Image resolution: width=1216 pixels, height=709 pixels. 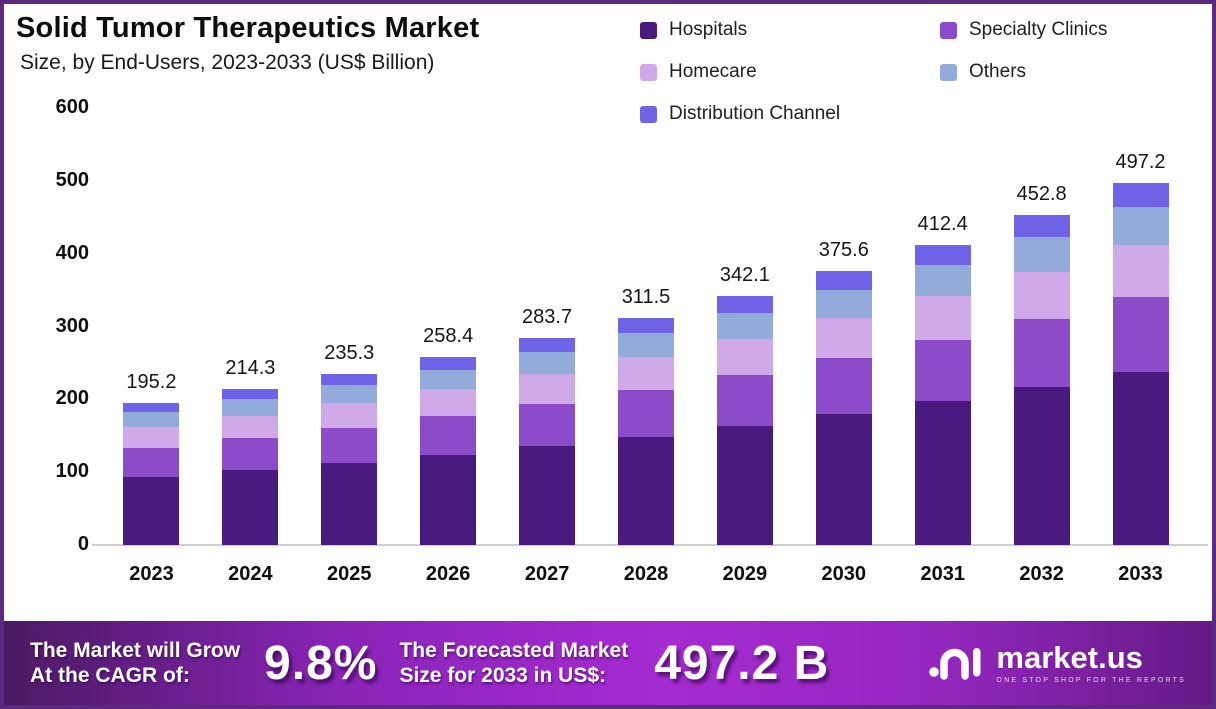 What do you see at coordinates (250, 367) in the screenshot?
I see `bar-value-label: 214.3` at bounding box center [250, 367].